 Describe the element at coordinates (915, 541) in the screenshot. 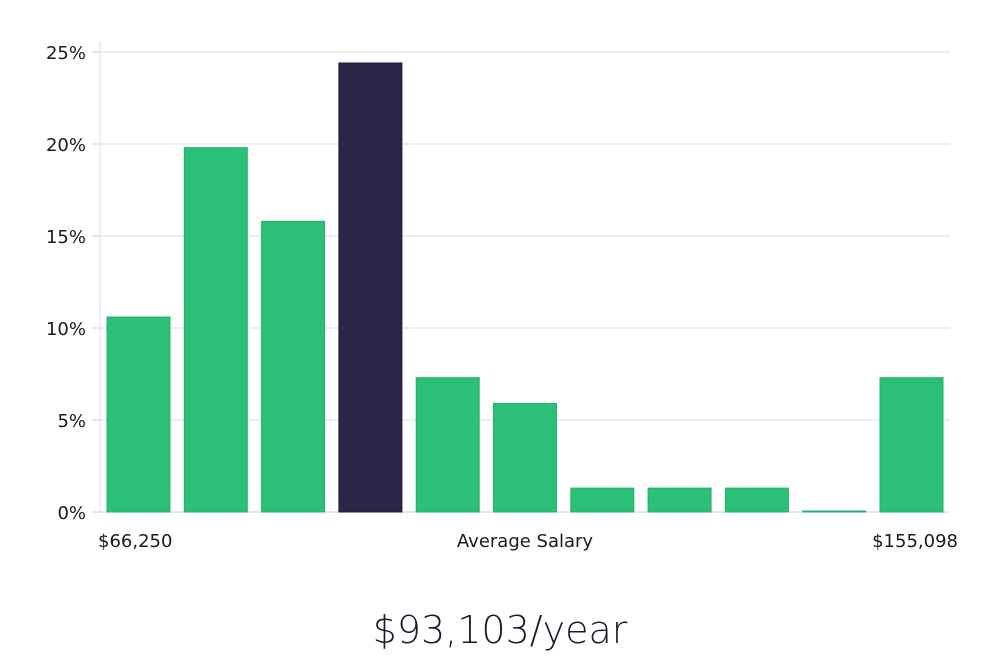

I see `x-label-max: $155,098` at that location.